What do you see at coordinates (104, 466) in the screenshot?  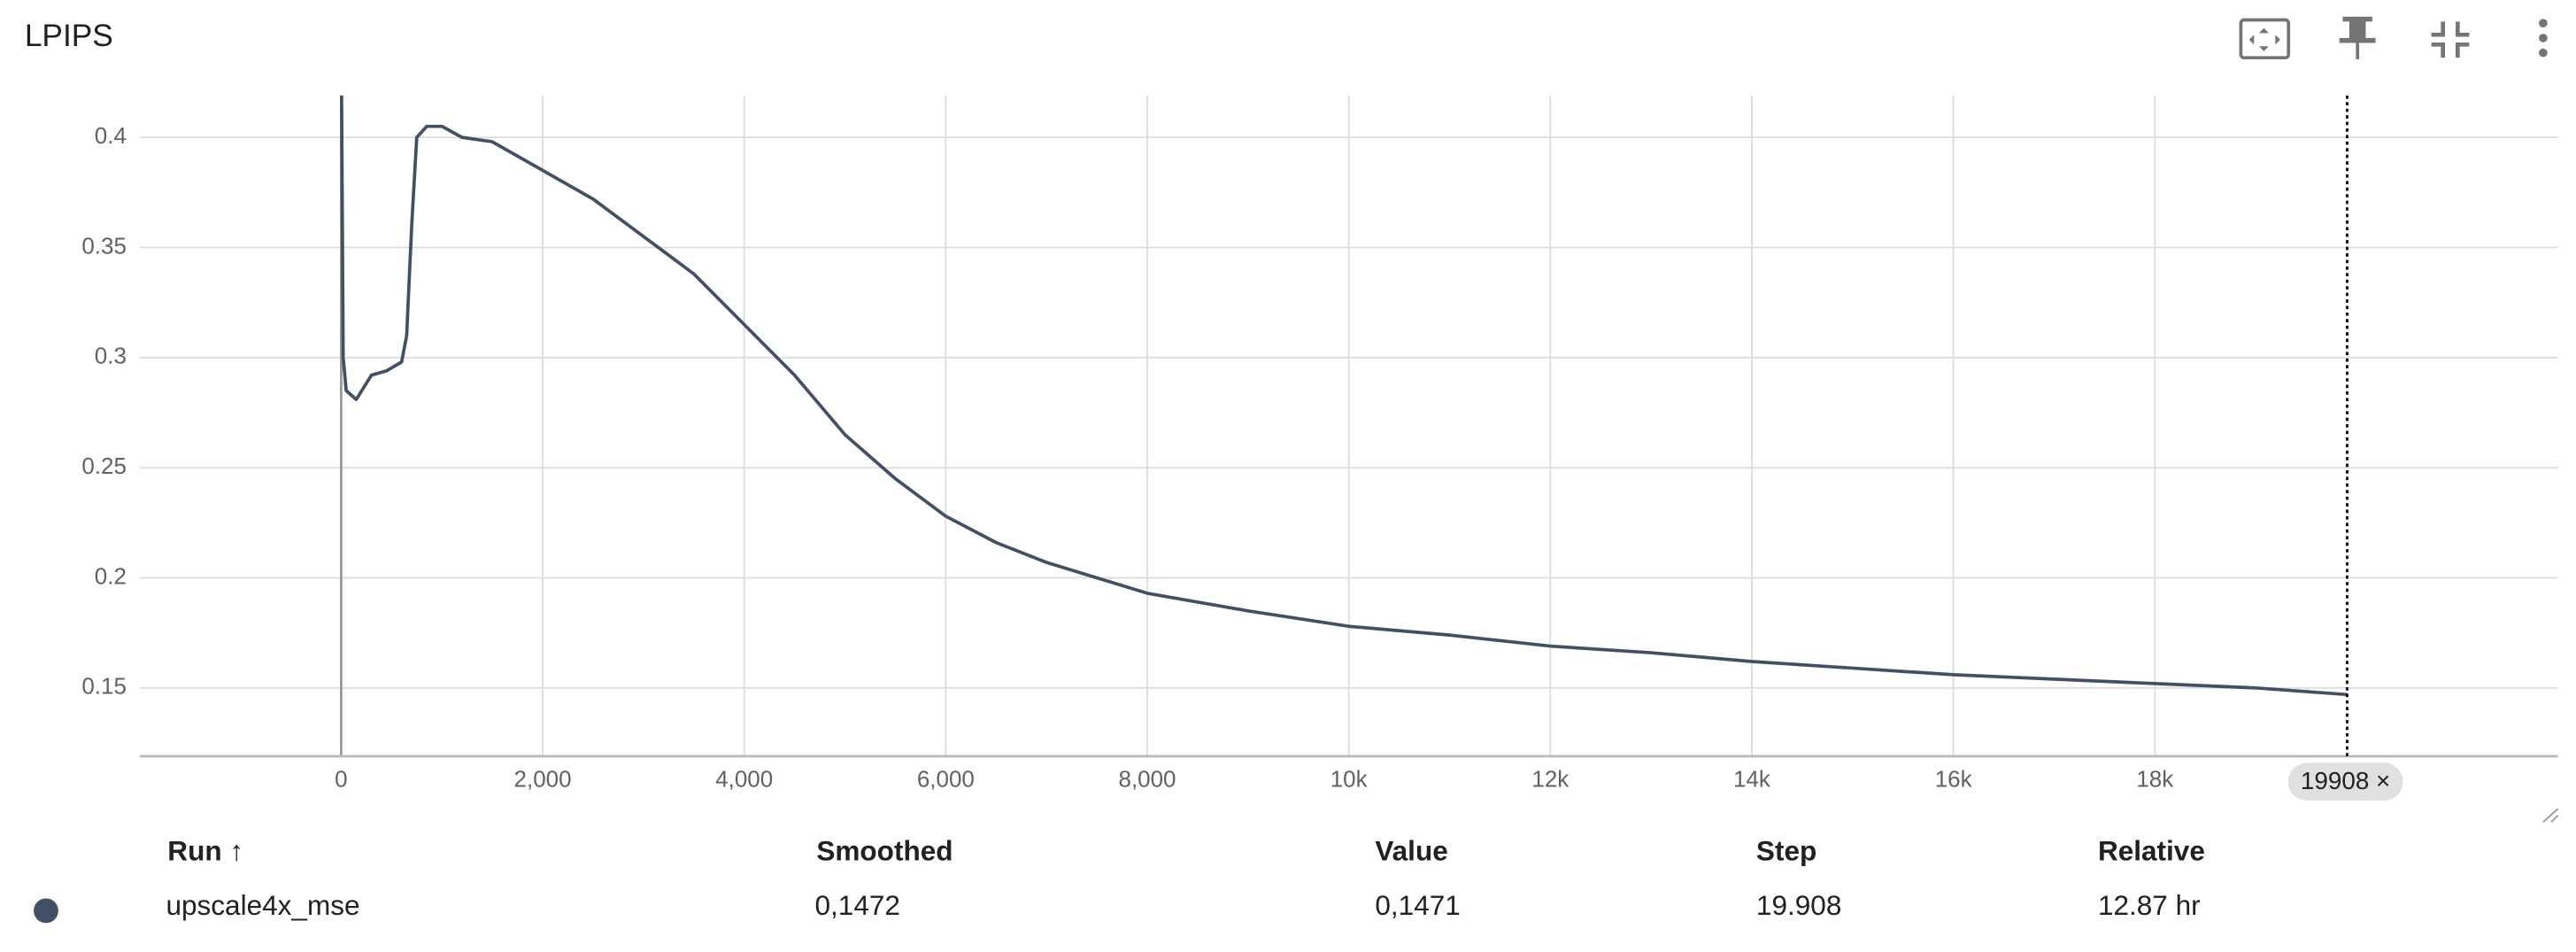 I see `y-tick-label: 0.25` at bounding box center [104, 466].